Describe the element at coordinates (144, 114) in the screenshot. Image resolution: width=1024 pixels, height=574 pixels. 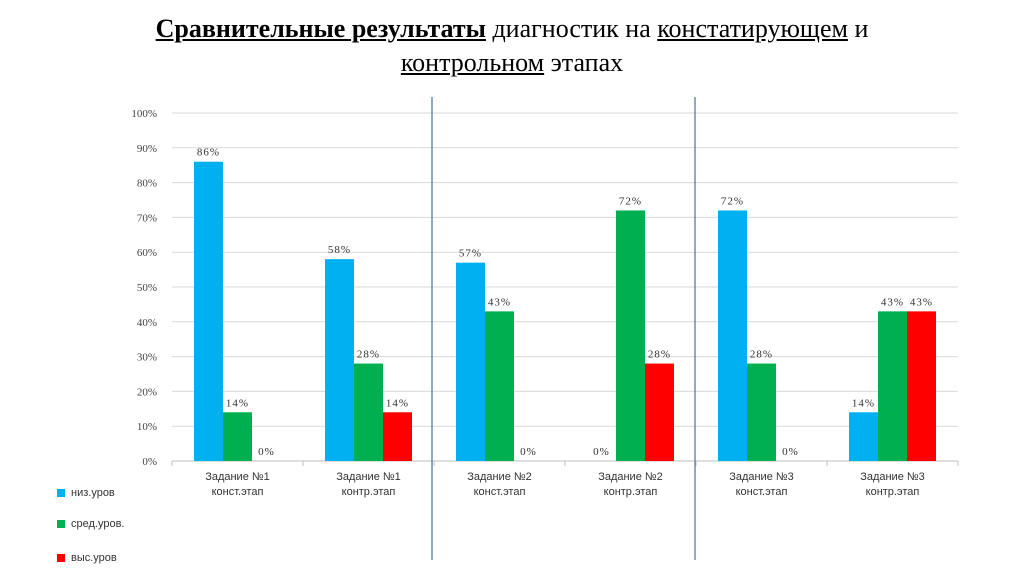
I see `y-tick-label: 100%` at that location.